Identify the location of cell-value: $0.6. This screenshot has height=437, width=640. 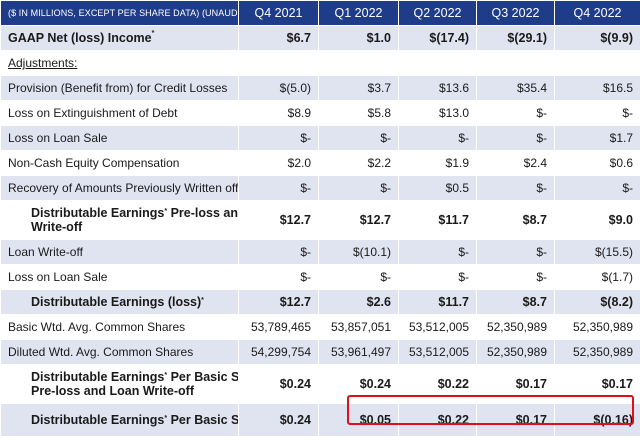
(597, 163).